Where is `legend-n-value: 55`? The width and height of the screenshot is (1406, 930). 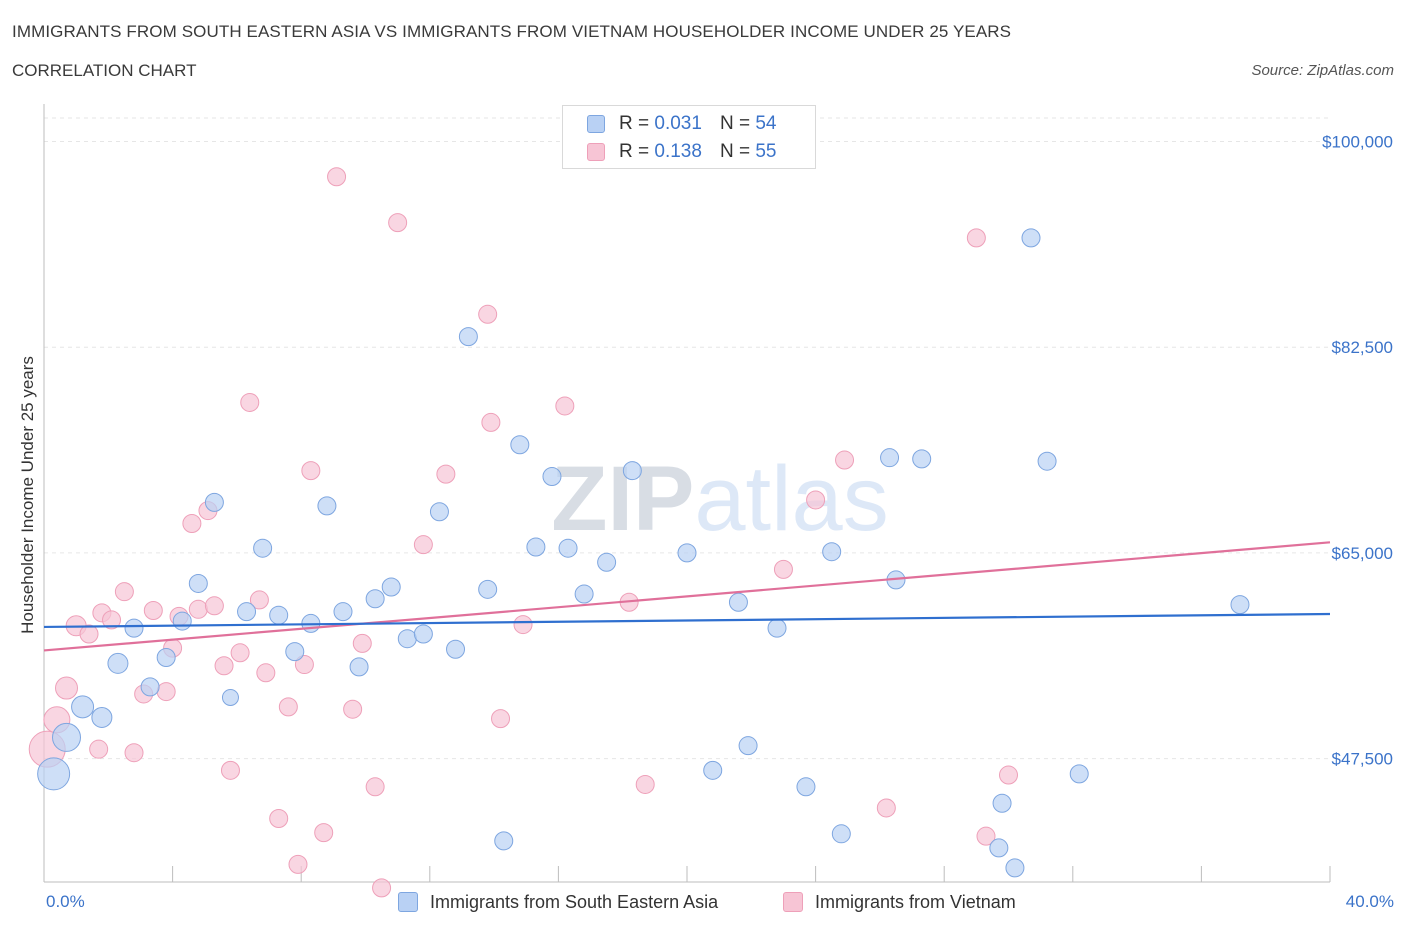
legend-n-value: 55 is located at coordinates (766, 151).